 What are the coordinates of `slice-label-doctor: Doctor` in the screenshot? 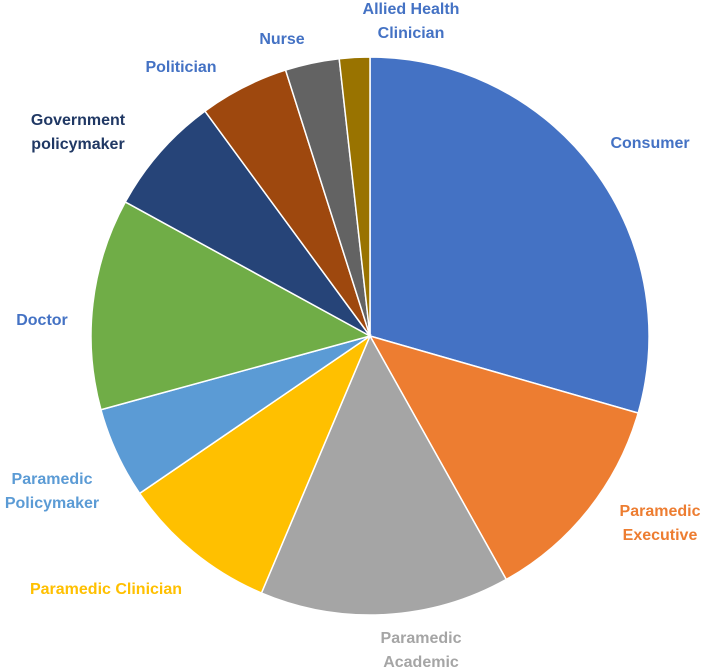 It's located at (42, 320).